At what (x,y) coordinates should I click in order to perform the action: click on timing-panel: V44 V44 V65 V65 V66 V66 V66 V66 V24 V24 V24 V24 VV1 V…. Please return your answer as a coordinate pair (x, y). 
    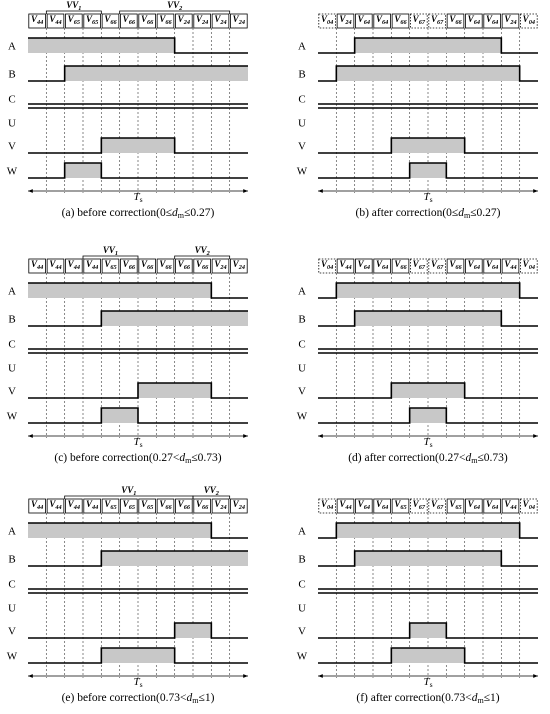
    Looking at the image, I should click on (128, 110).